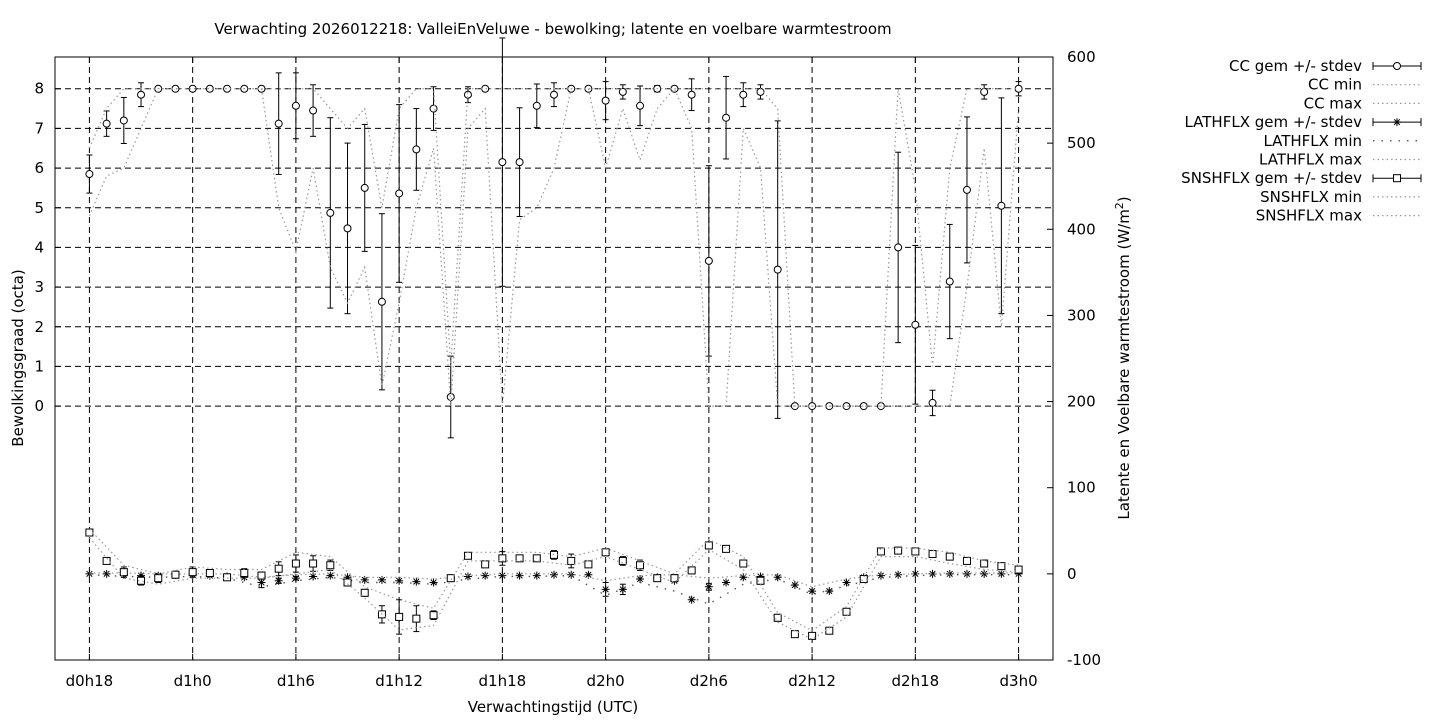 The image size is (1440, 720). I want to click on legend-label: LATHFLX gem +/- stdev, so click(1273, 122).